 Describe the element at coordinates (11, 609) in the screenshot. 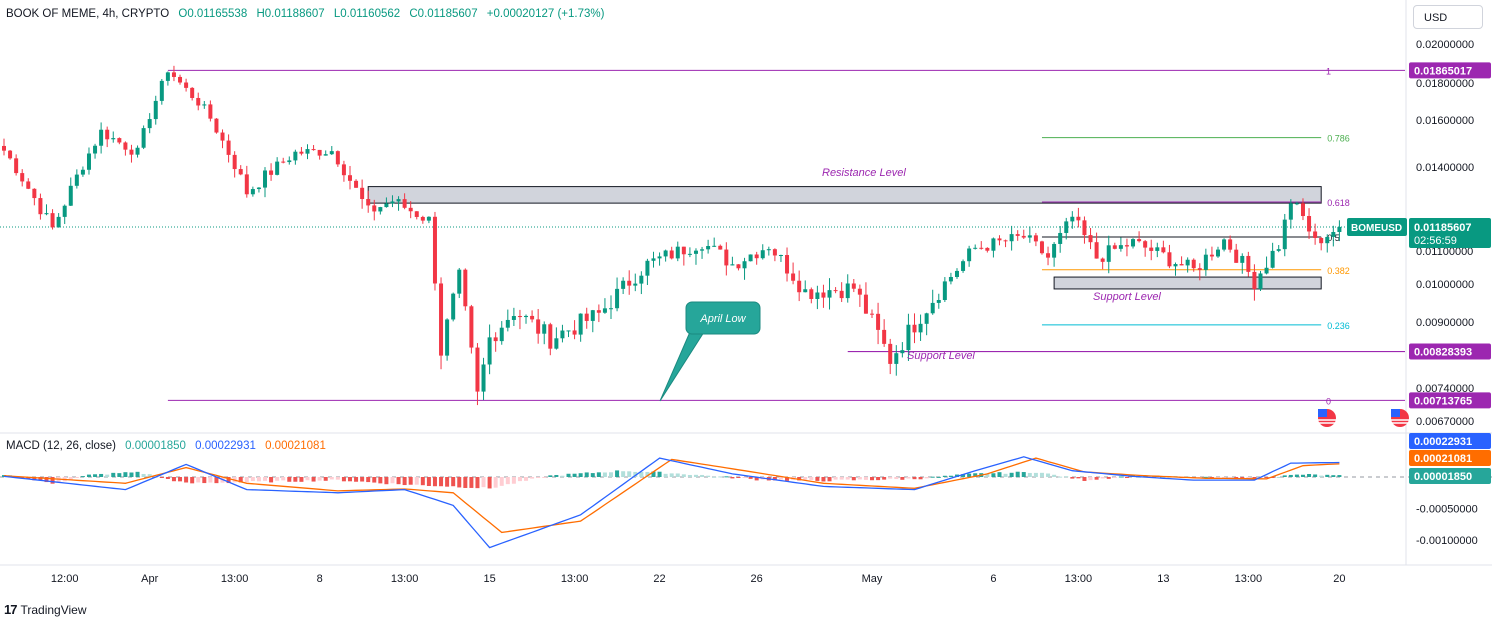

I see `tradingview-icon: 17` at that location.